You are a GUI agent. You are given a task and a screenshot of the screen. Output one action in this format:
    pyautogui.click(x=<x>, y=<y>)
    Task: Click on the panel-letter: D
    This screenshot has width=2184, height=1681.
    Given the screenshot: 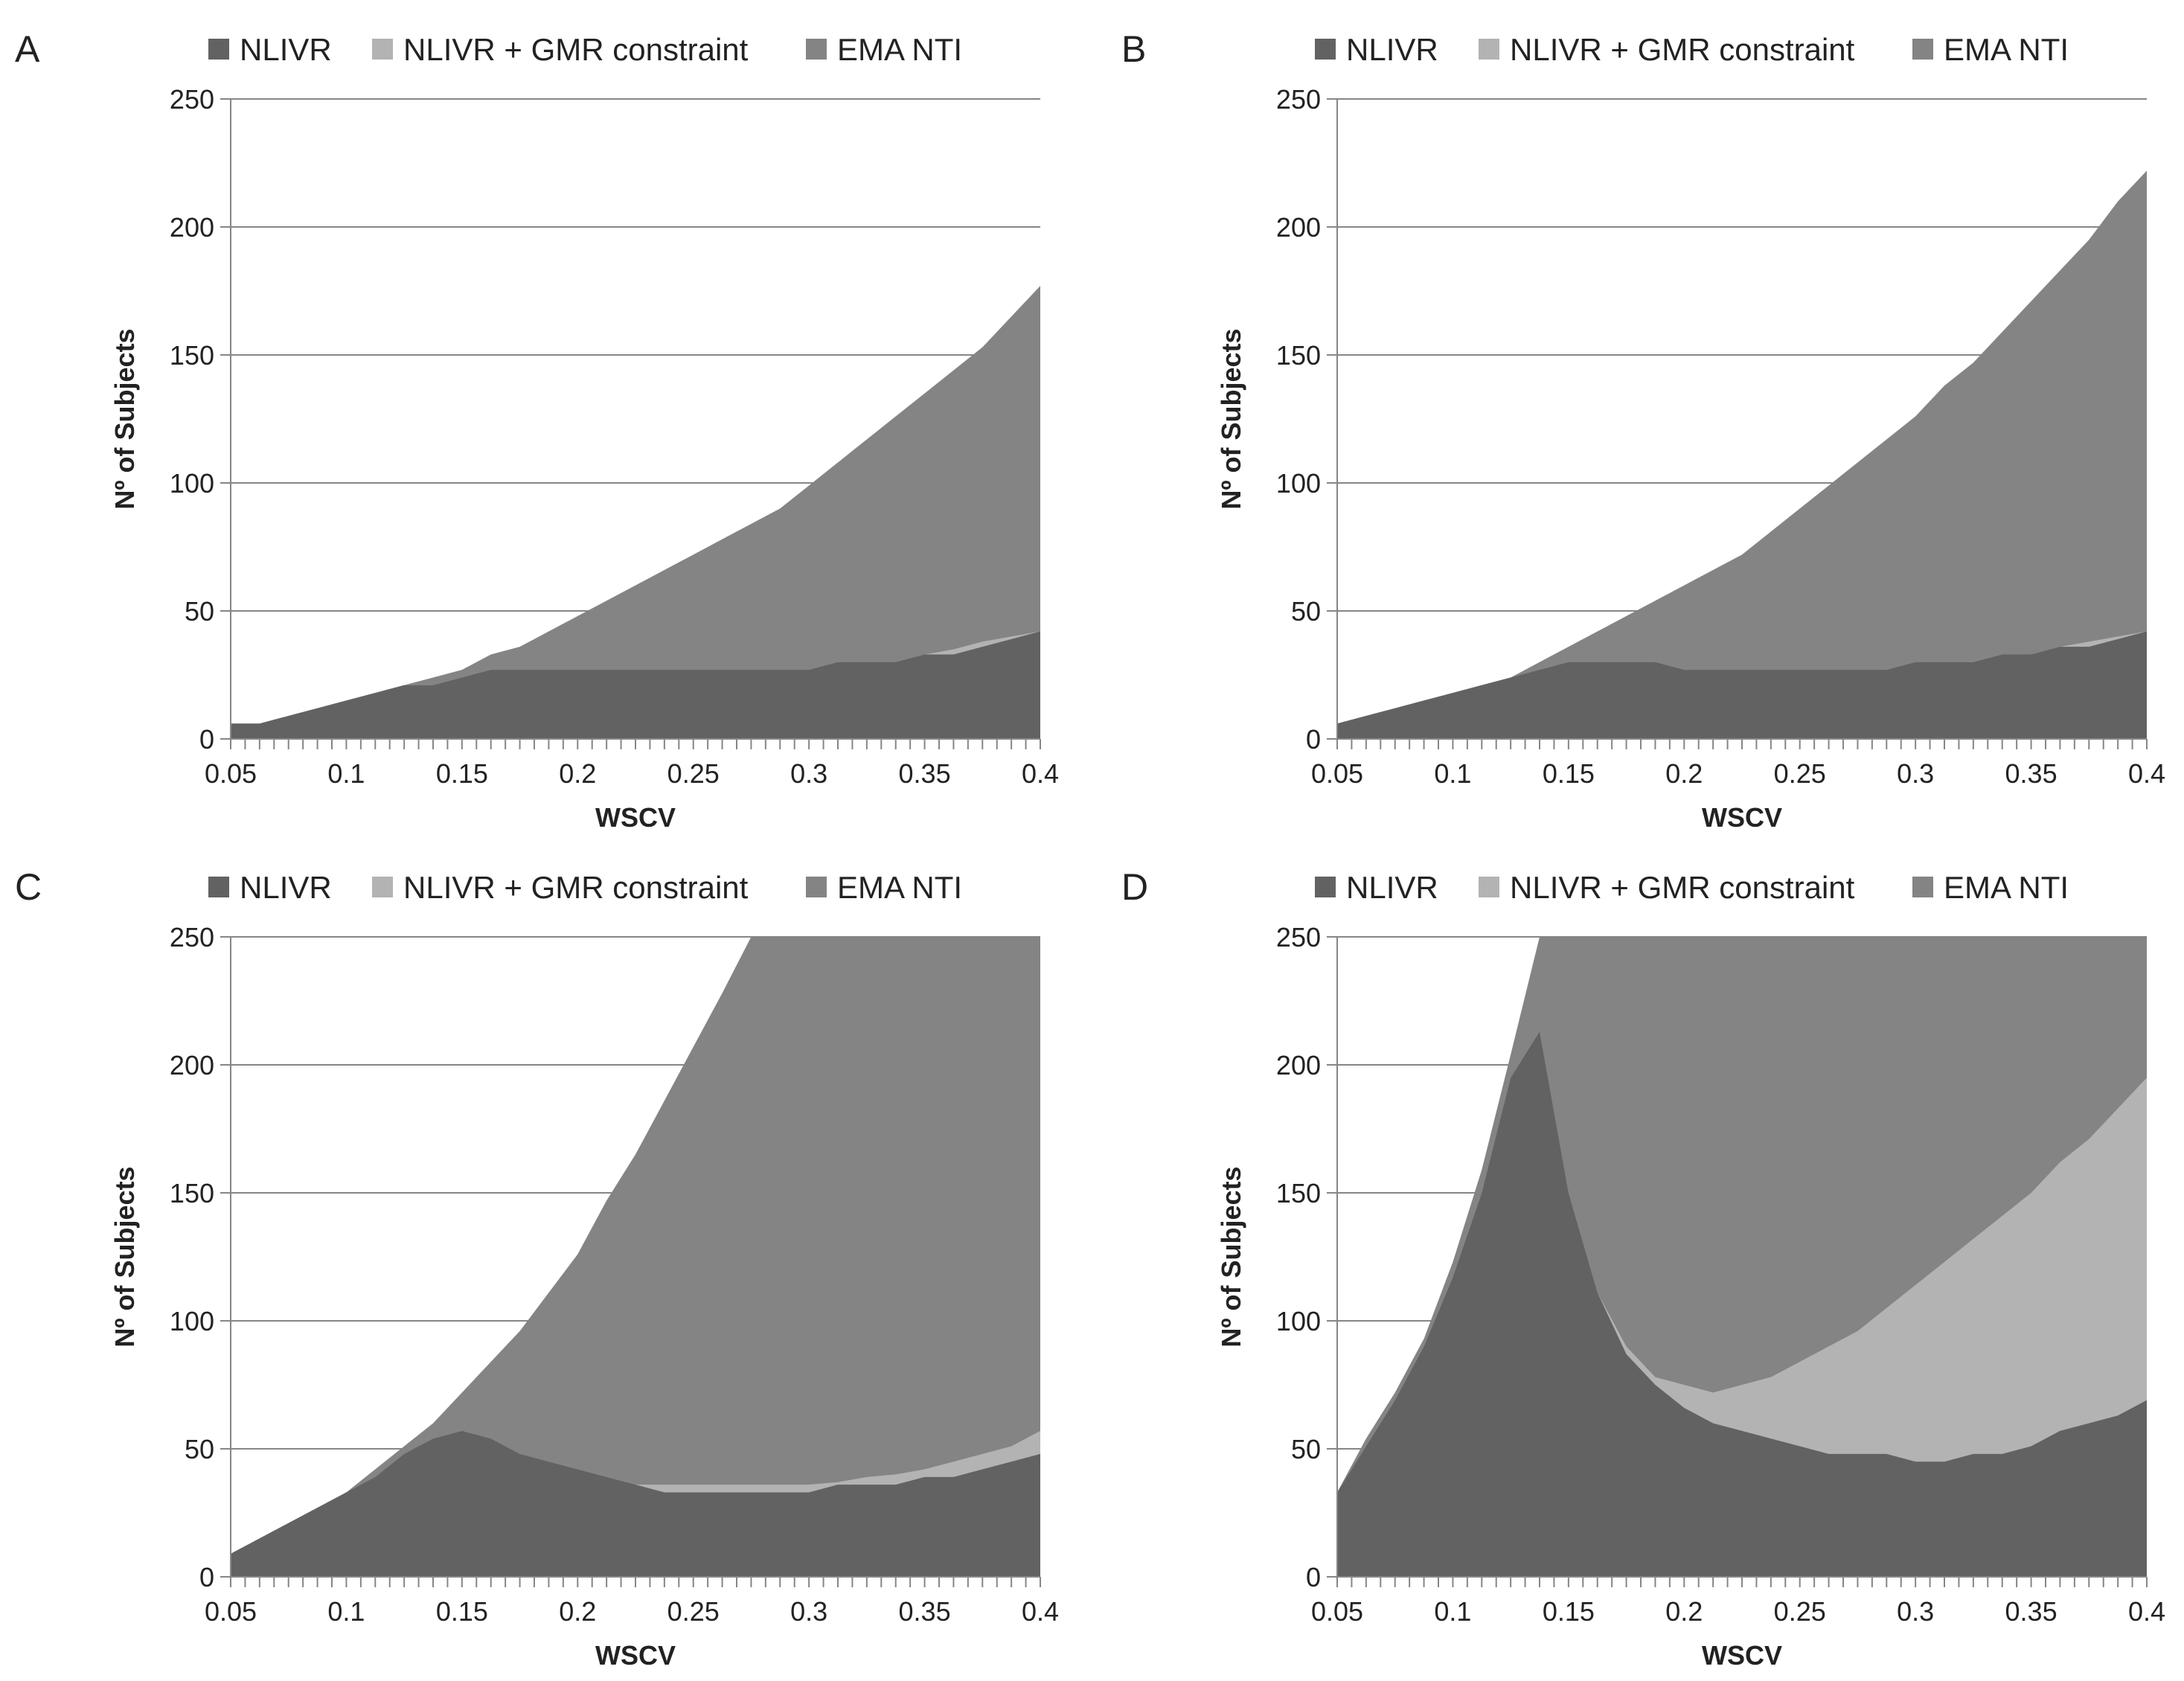 What is the action you would take?
    pyautogui.click(x=1134, y=887)
    